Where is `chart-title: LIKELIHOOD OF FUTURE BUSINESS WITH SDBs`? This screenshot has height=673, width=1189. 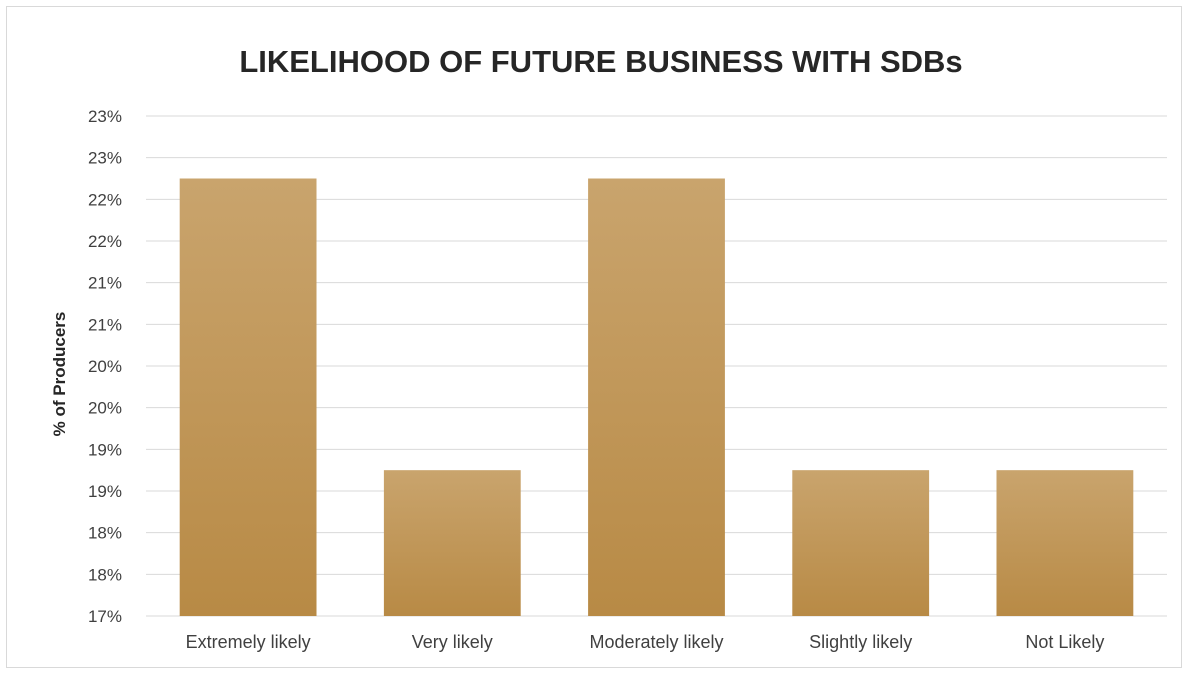 chart-title: LIKELIHOOD OF FUTURE BUSINESS WITH SDBs is located at coordinates (600, 61).